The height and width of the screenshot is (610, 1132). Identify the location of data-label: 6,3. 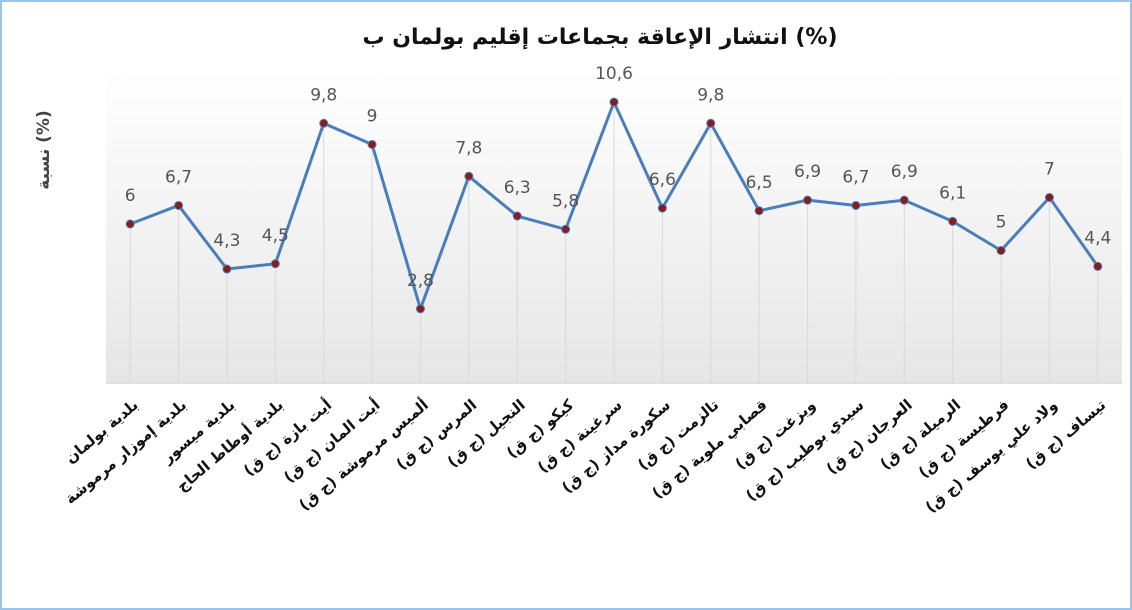
(517, 188).